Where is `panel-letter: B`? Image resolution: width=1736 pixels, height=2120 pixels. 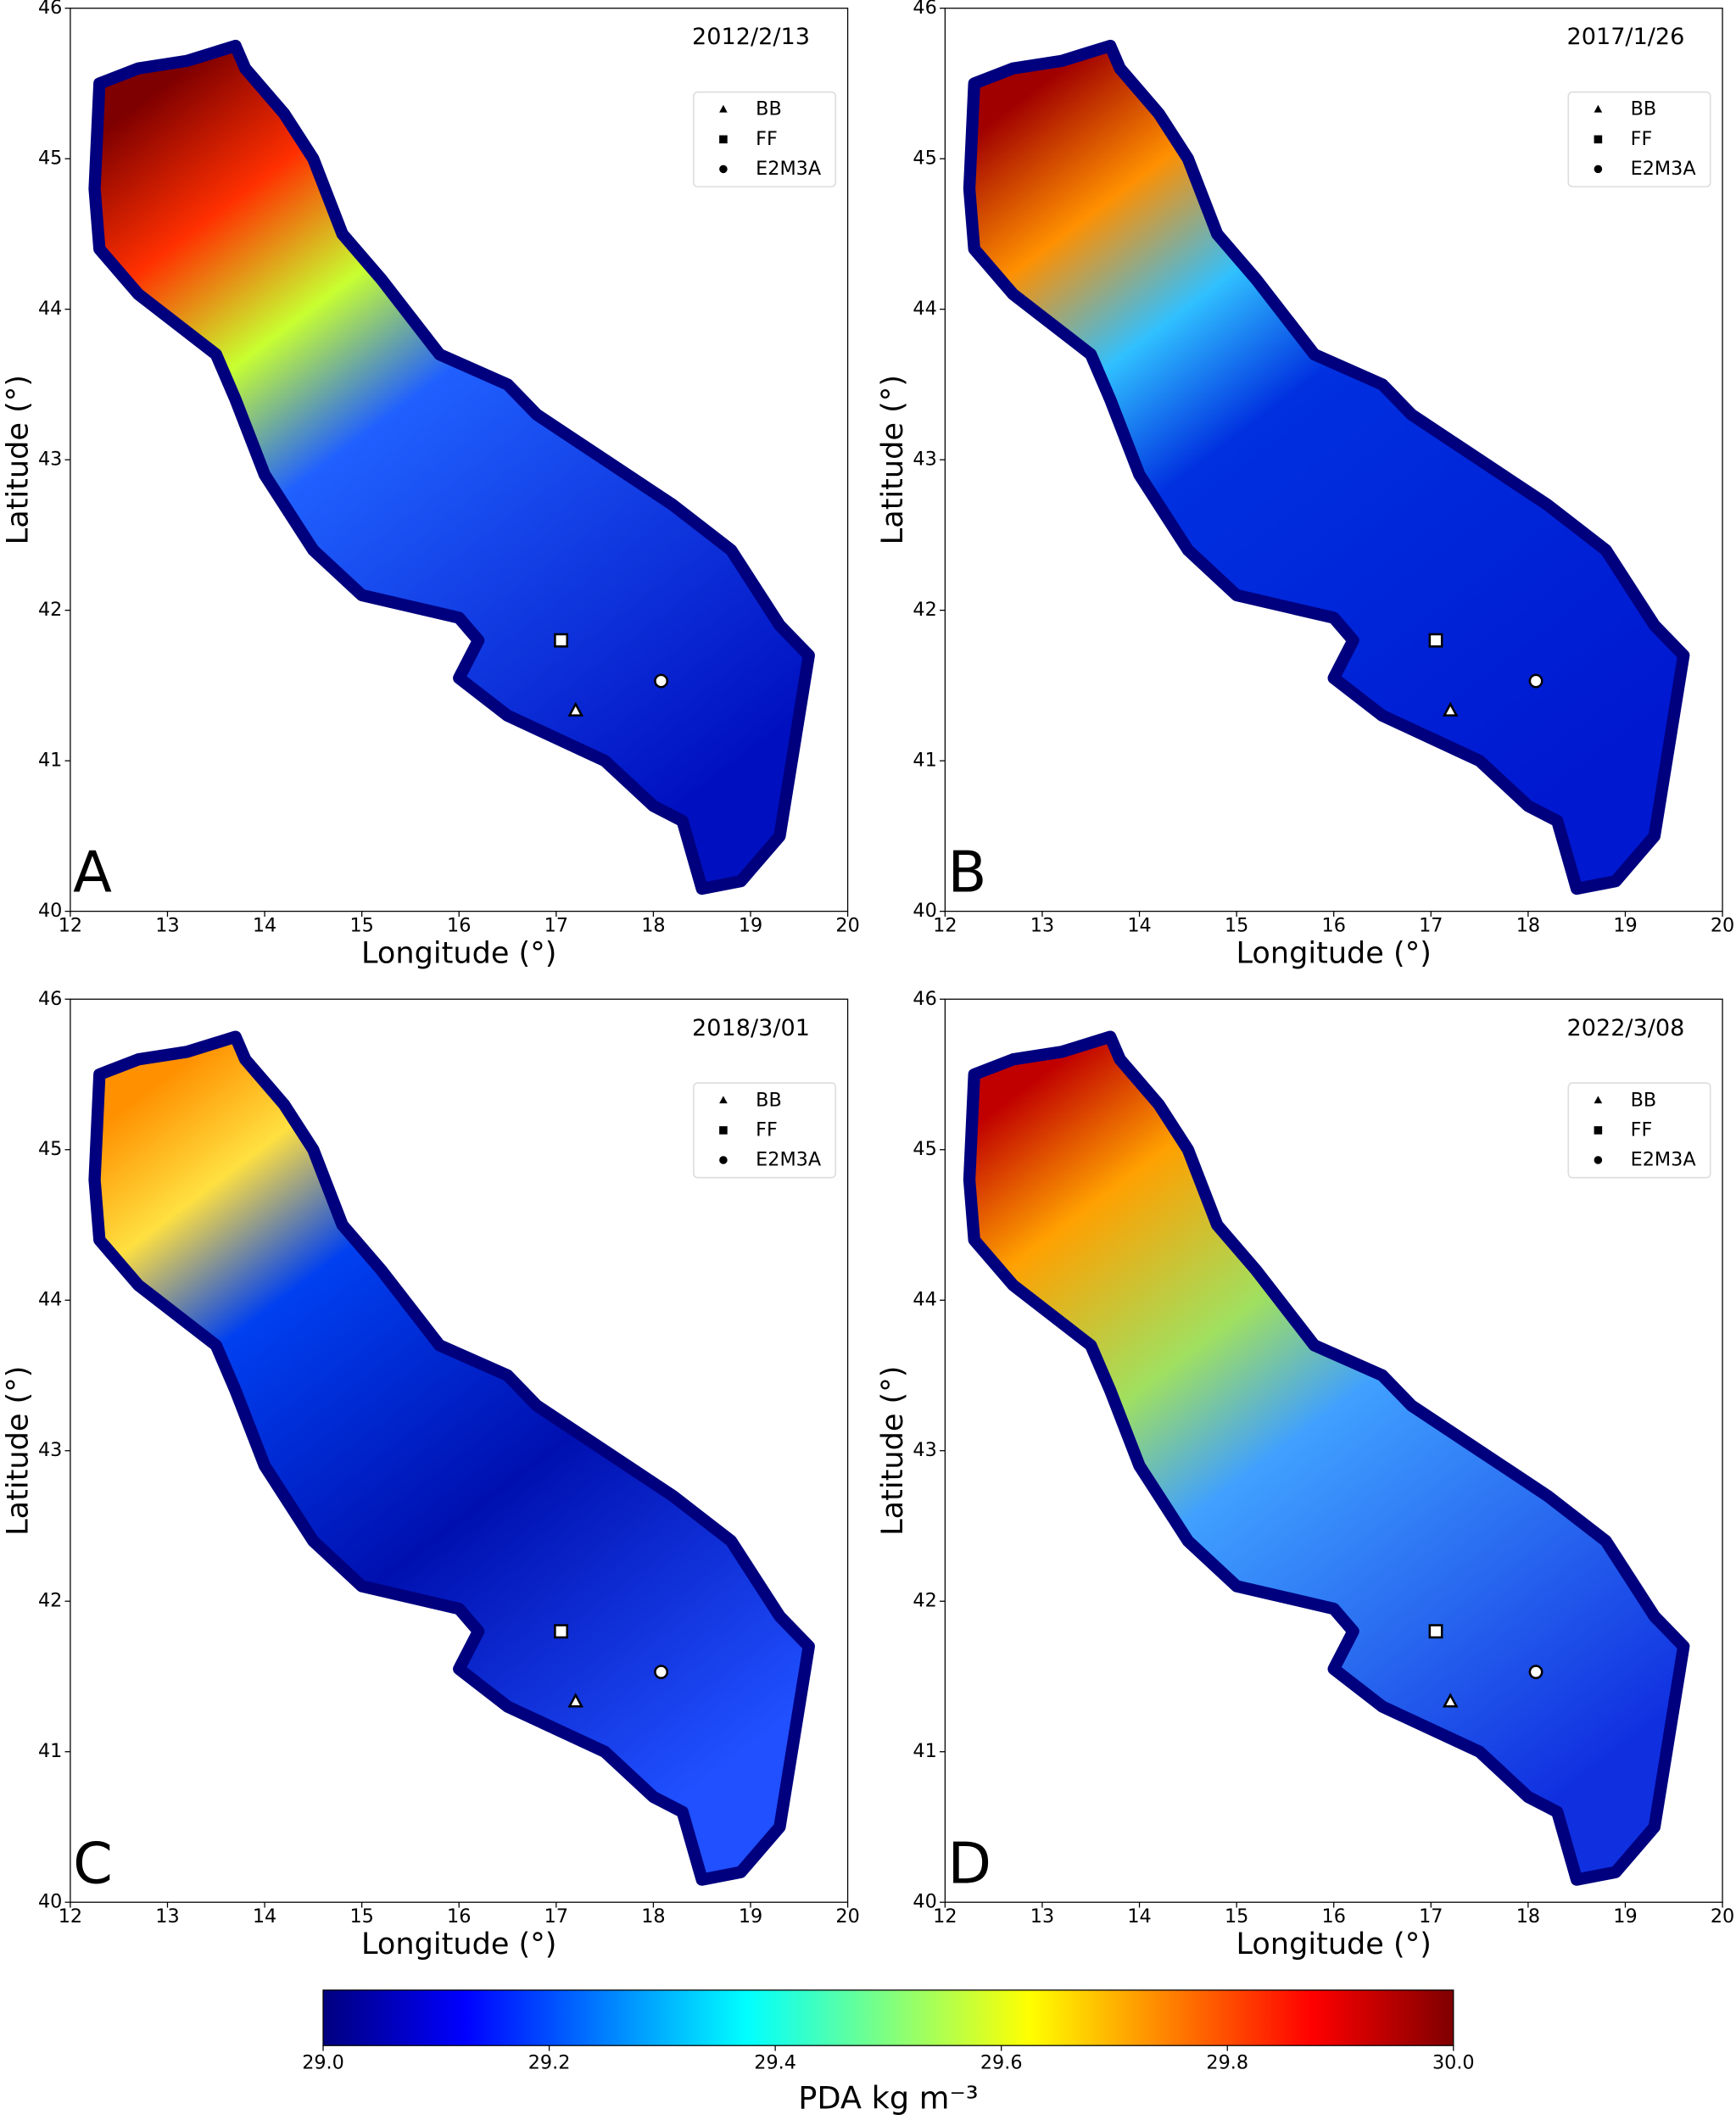
panel-letter: B is located at coordinates (967, 873).